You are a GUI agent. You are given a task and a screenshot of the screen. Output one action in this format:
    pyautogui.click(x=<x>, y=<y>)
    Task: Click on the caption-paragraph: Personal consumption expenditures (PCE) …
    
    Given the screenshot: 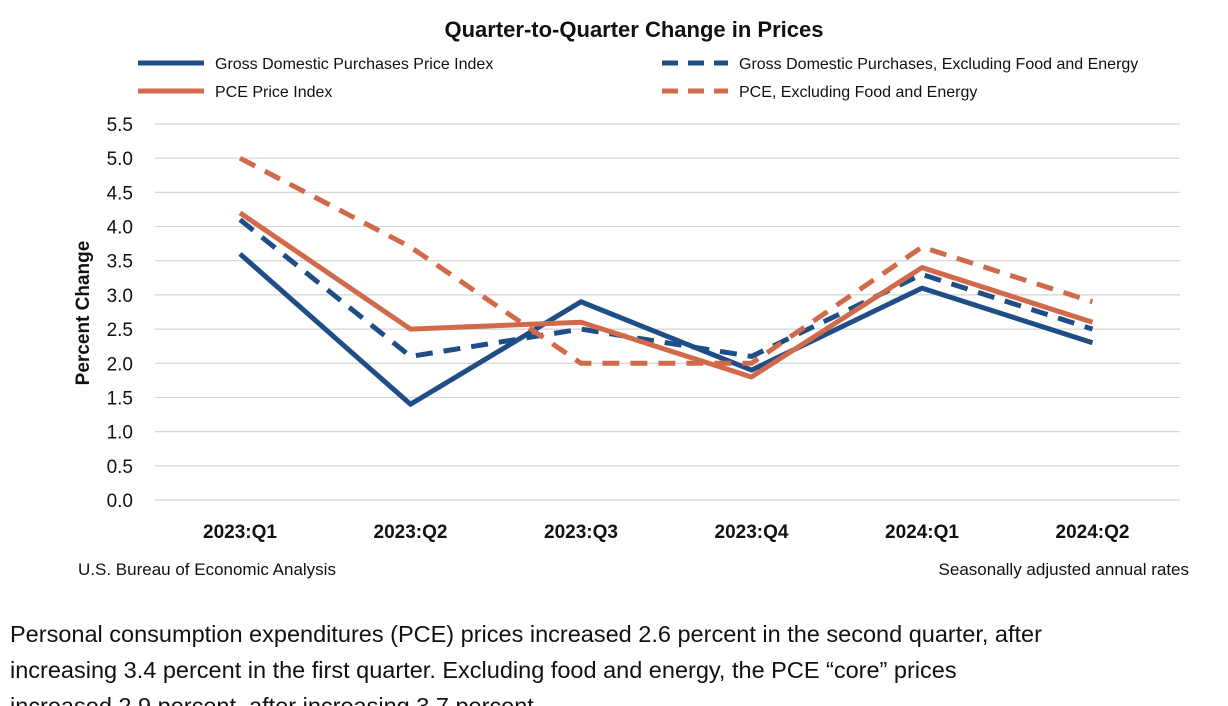 What is the action you would take?
    pyautogui.click(x=615, y=661)
    